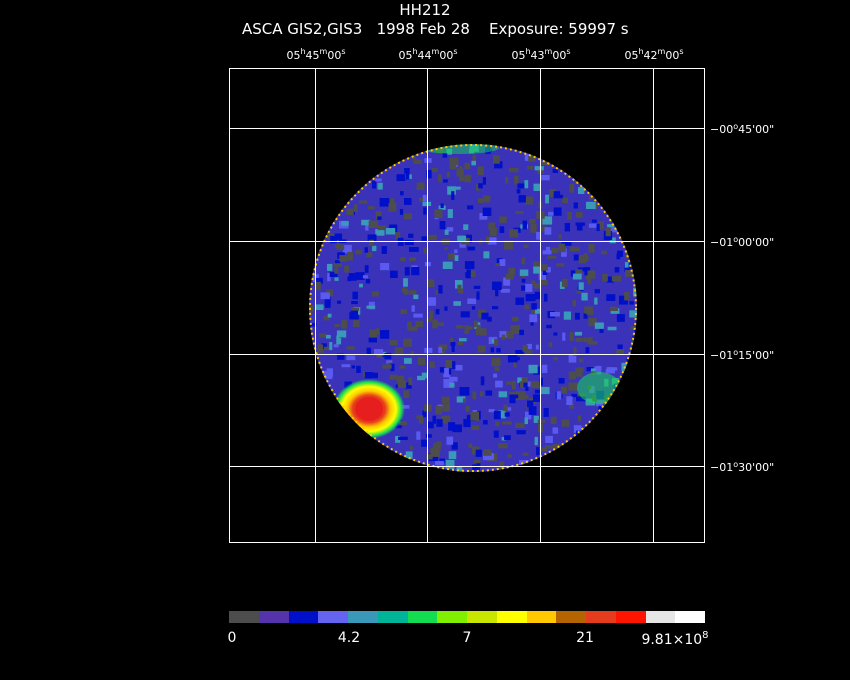 The height and width of the screenshot is (680, 850). What do you see at coordinates (425, 10) in the screenshot?
I see `target-title: HH212` at bounding box center [425, 10].